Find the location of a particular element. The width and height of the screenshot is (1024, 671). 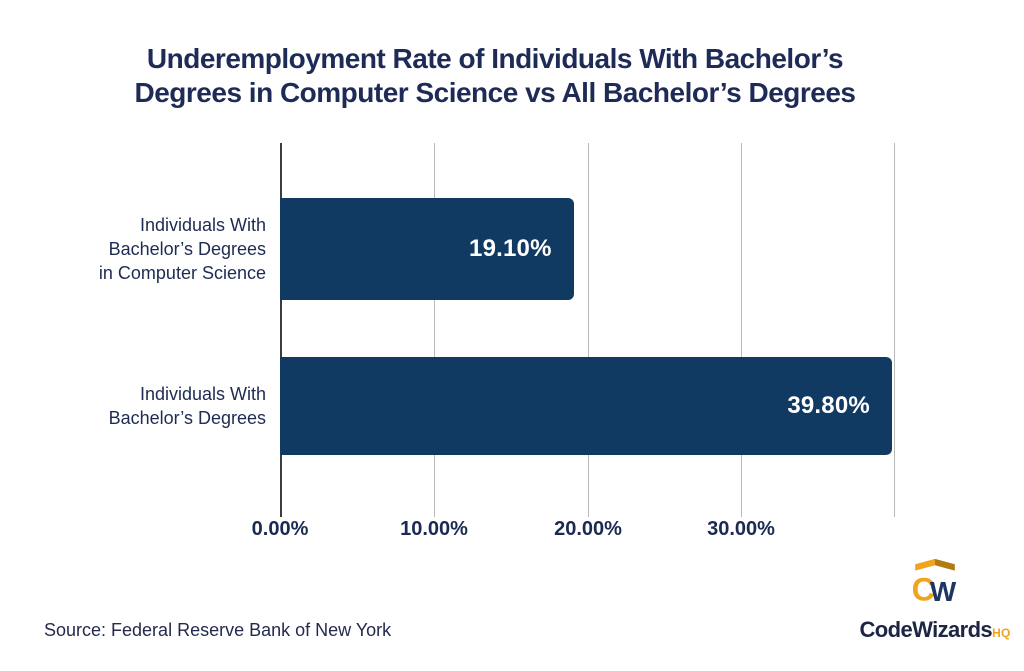

gridline-30-percent is located at coordinates (742, 330).